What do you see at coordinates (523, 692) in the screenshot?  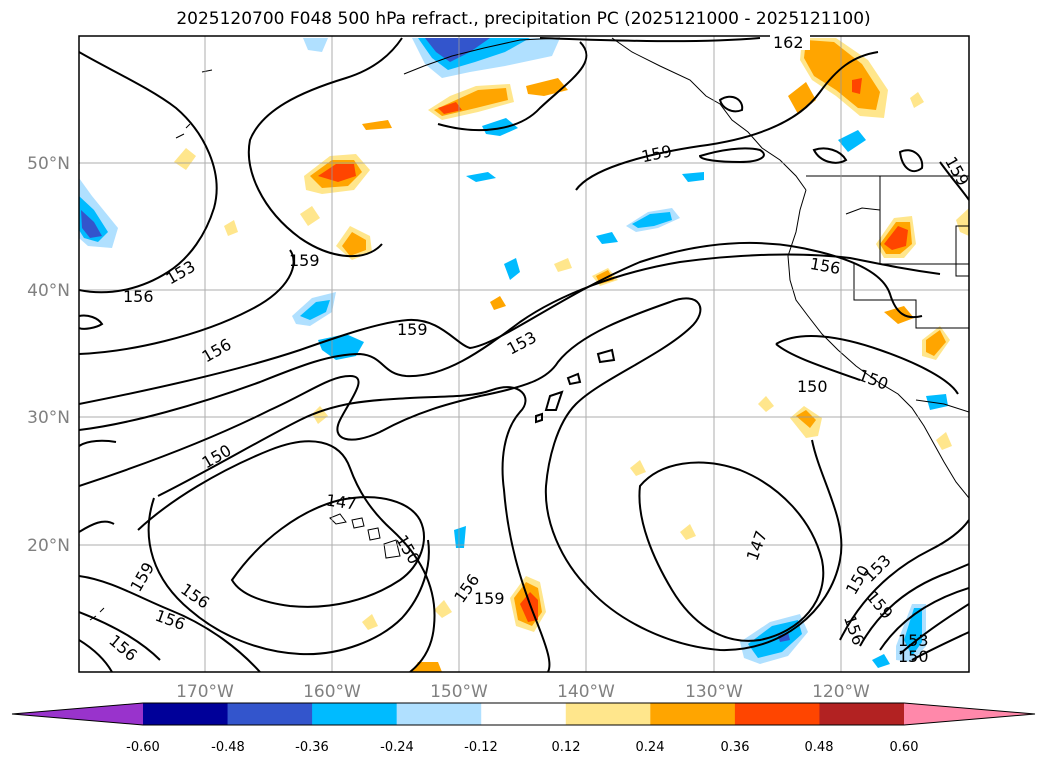 I see `longitude-labels: 170°W 160°W 150°W 140°W 130°W 120°W` at bounding box center [523, 692].